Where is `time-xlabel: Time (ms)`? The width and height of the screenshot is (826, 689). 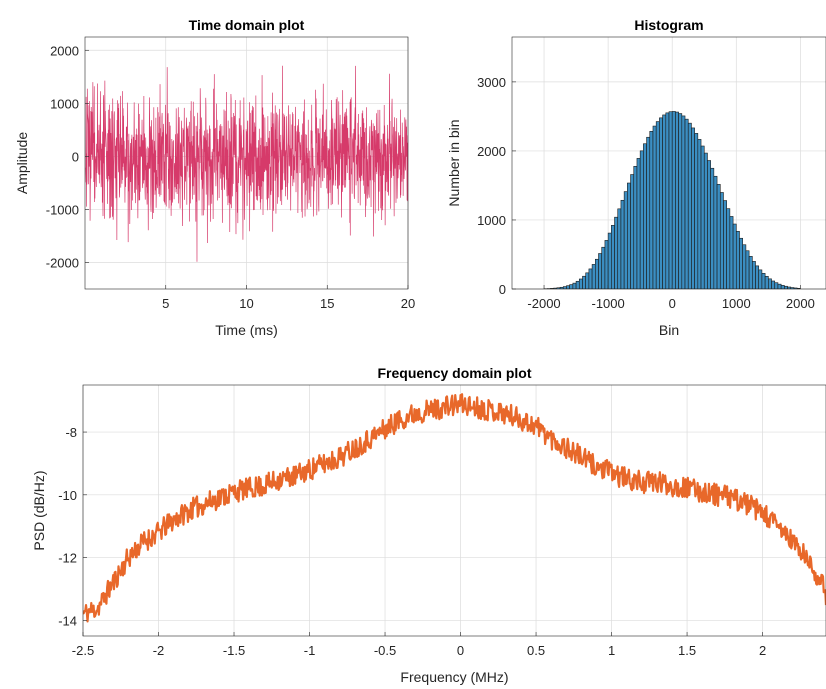 time-xlabel: Time (ms) is located at coordinates (246, 330).